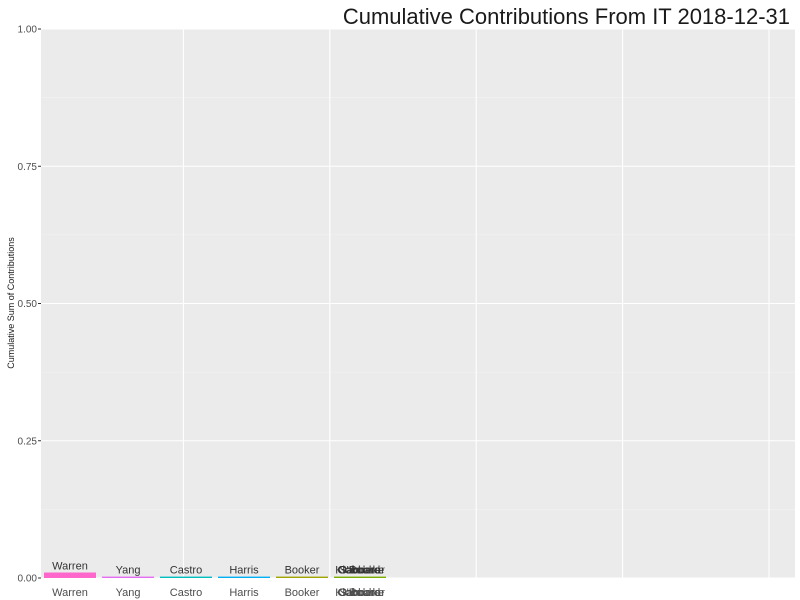 The height and width of the screenshot is (600, 800). What do you see at coordinates (11, 303) in the screenshot?
I see `y-axis-label: Cumulative Sum of Contributions` at bounding box center [11, 303].